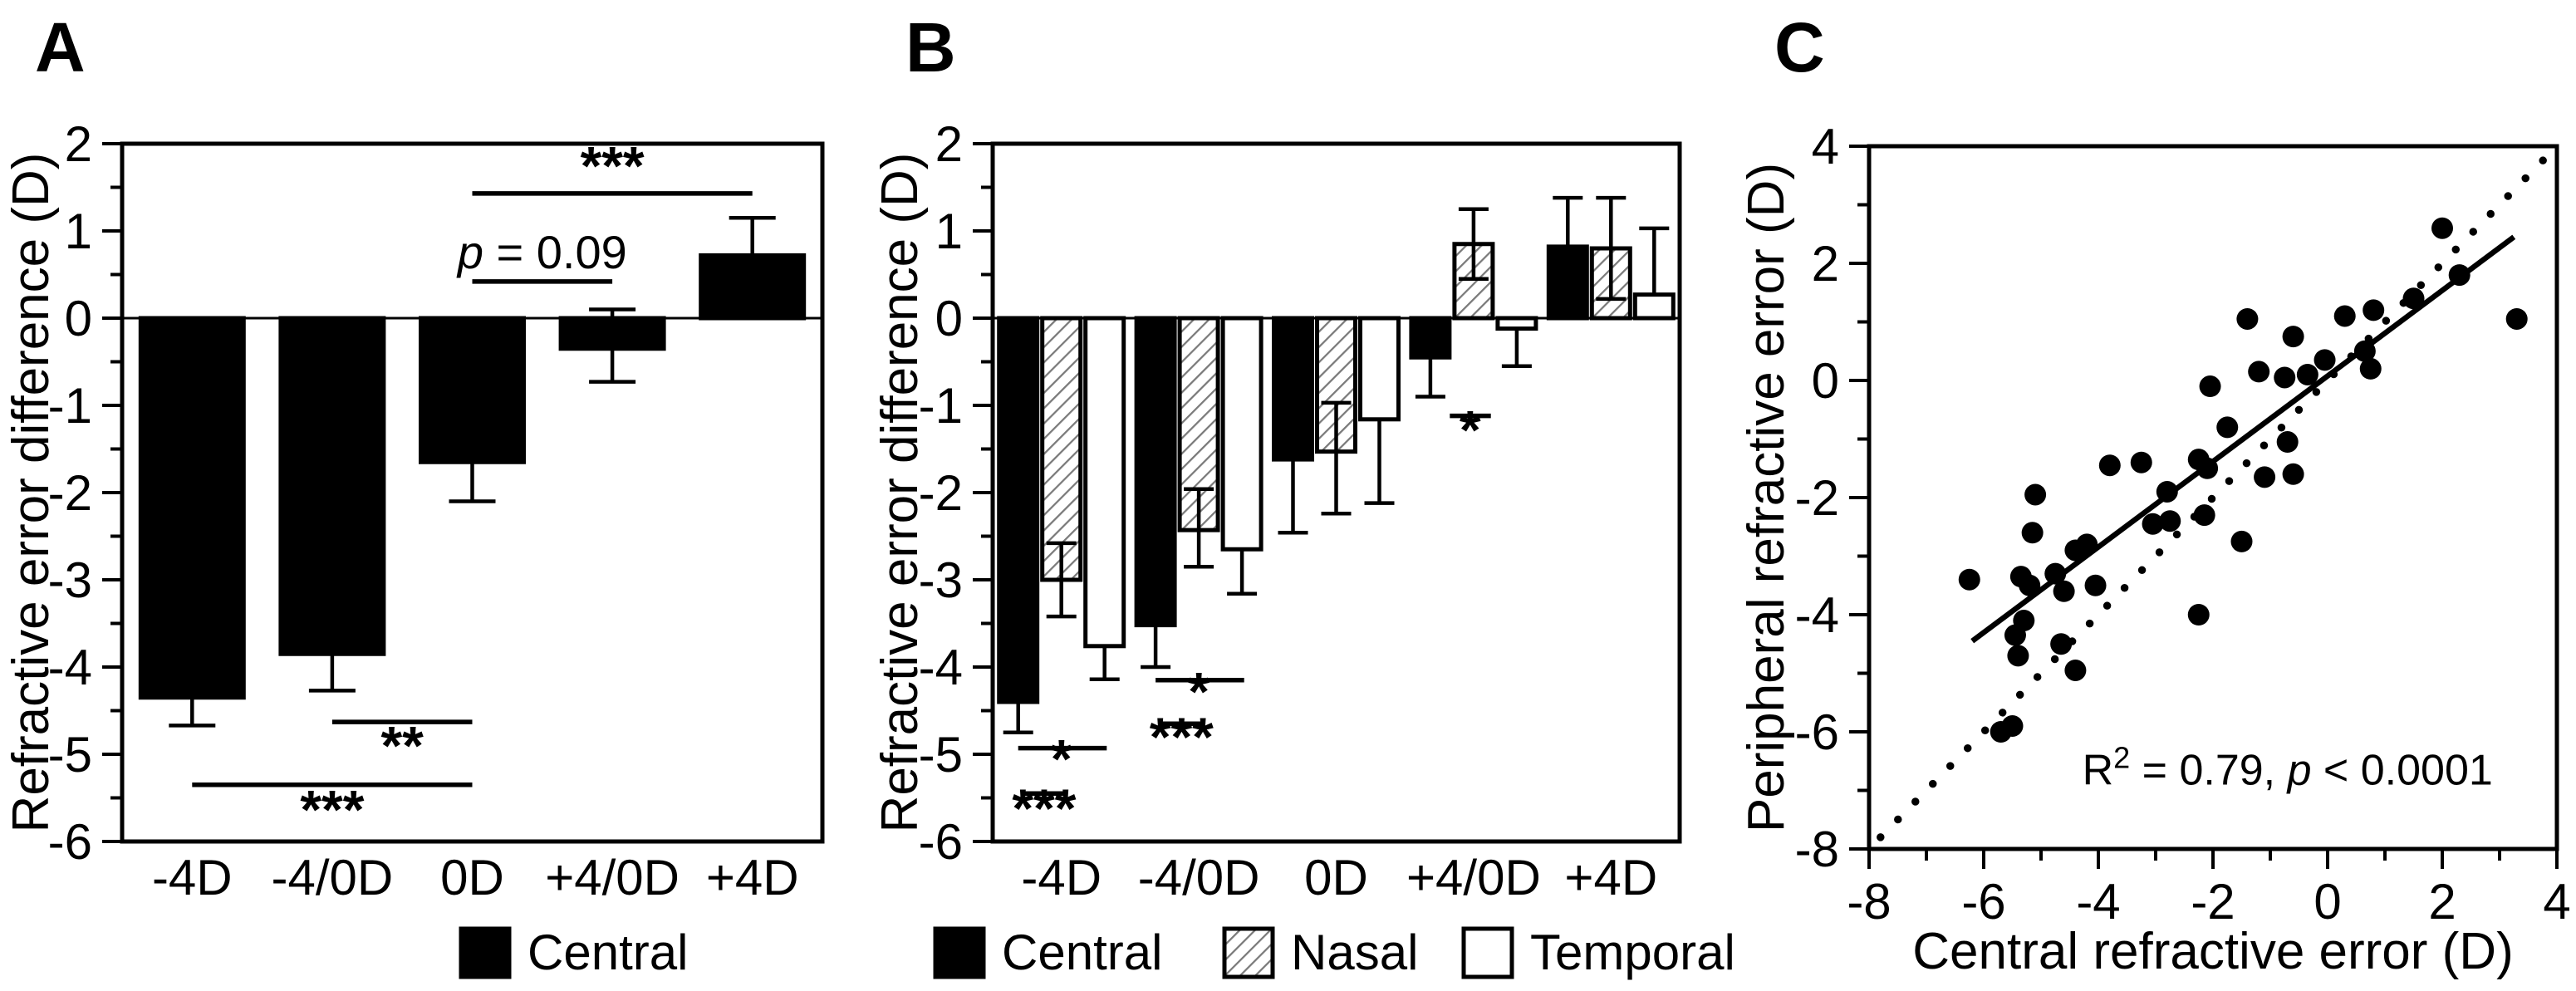  What do you see at coordinates (1610, 878) in the screenshot?
I see `x-category-label-+4D: +4D` at bounding box center [1610, 878].